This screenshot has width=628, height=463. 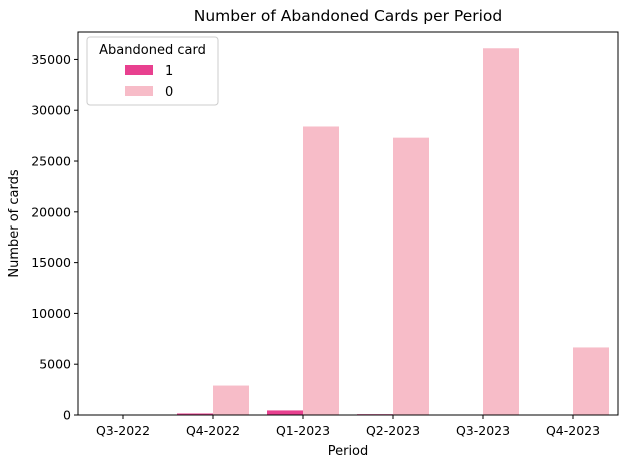 I want to click on legend: Abandoned card 1 0, so click(x=152, y=71).